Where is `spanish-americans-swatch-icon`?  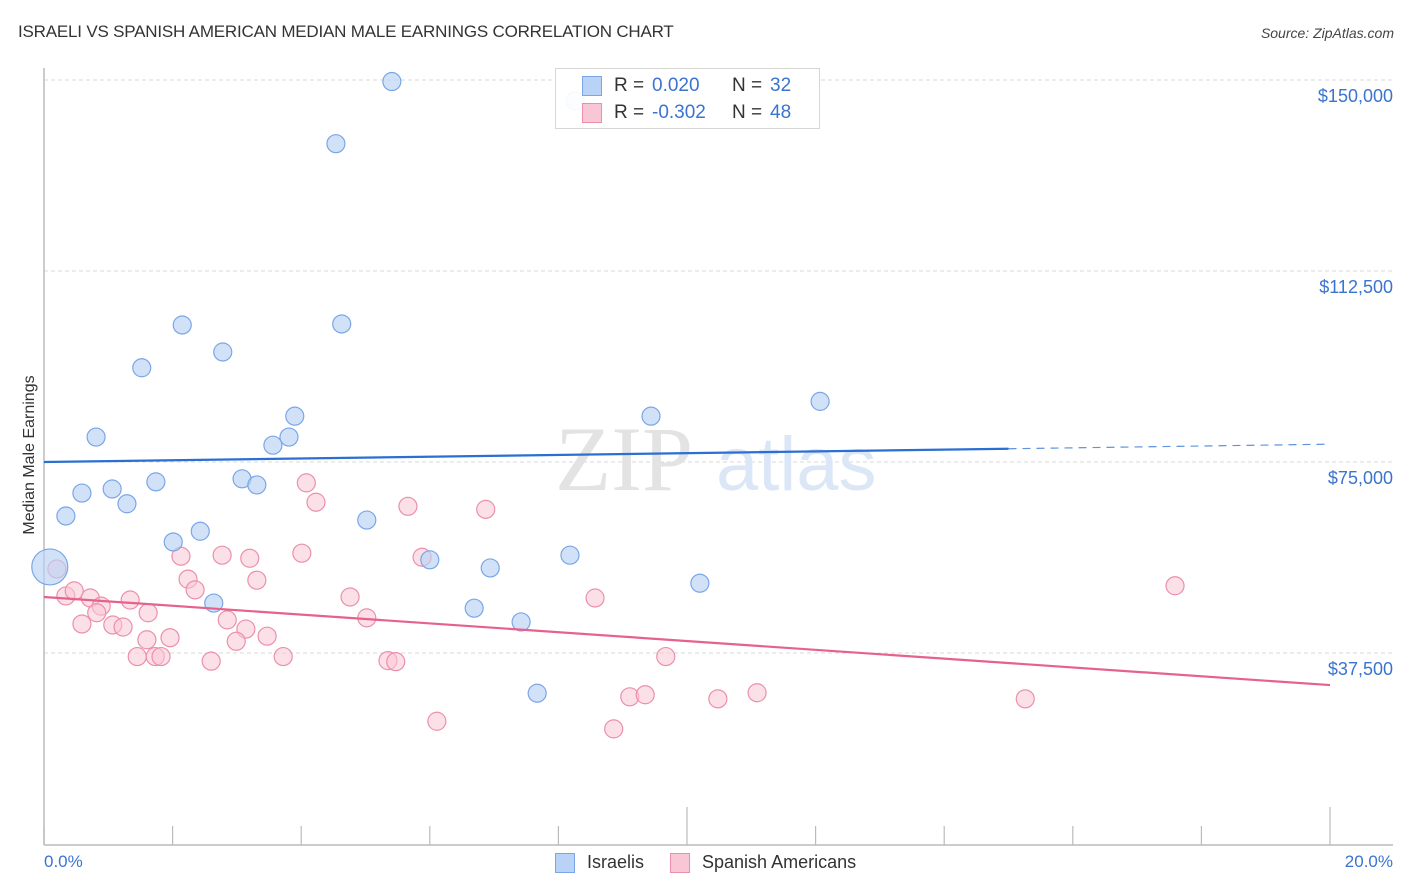
spanish-americans-swatch-icon is located at coordinates (592, 113).